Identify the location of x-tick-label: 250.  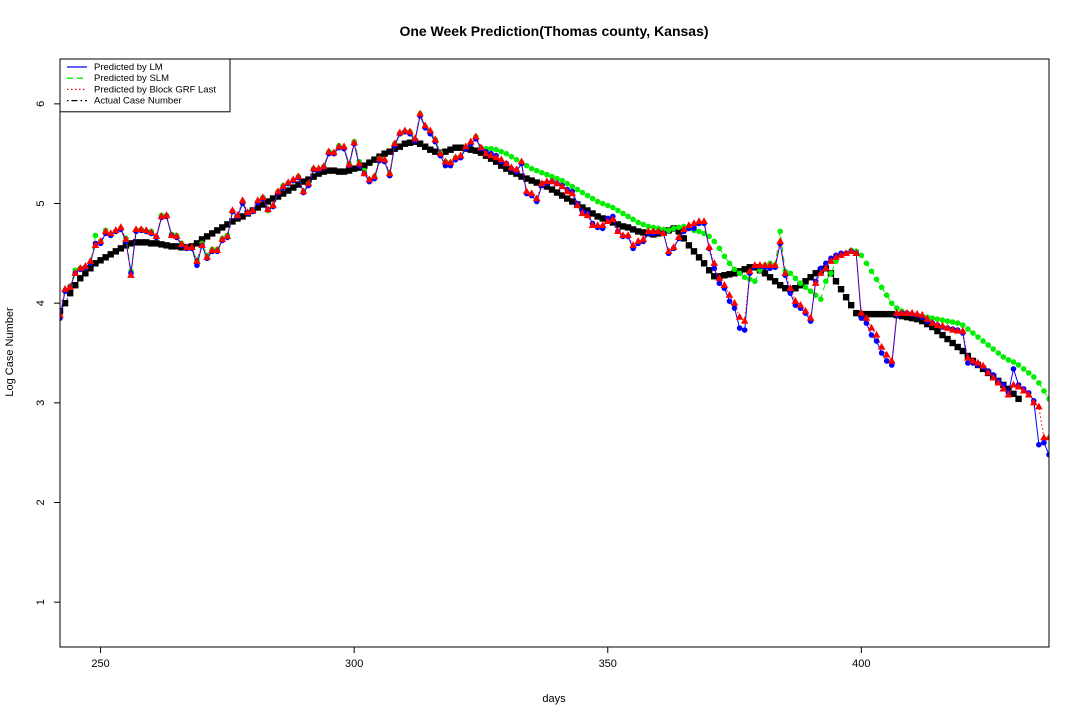
(100, 664).